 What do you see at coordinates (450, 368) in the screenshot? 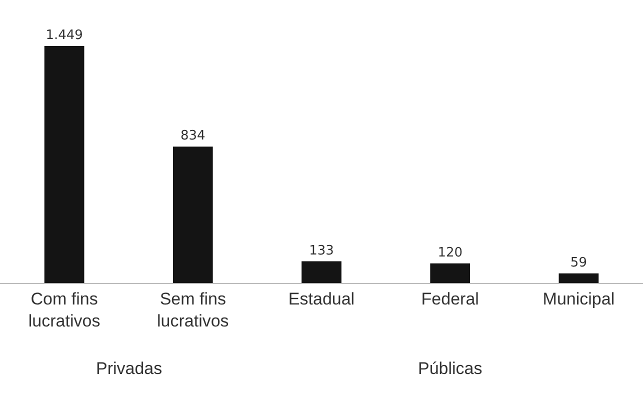
I see `text: Públicas` at bounding box center [450, 368].